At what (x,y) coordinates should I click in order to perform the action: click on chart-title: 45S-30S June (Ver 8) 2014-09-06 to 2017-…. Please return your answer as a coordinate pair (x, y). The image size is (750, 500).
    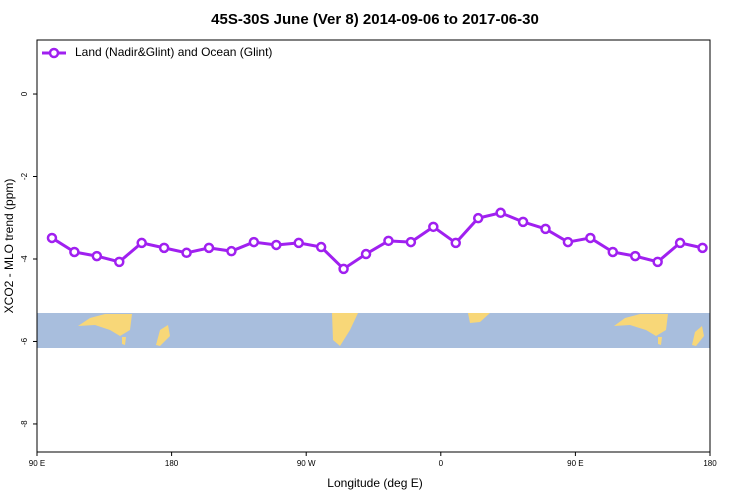
    Looking at the image, I should click on (375, 19).